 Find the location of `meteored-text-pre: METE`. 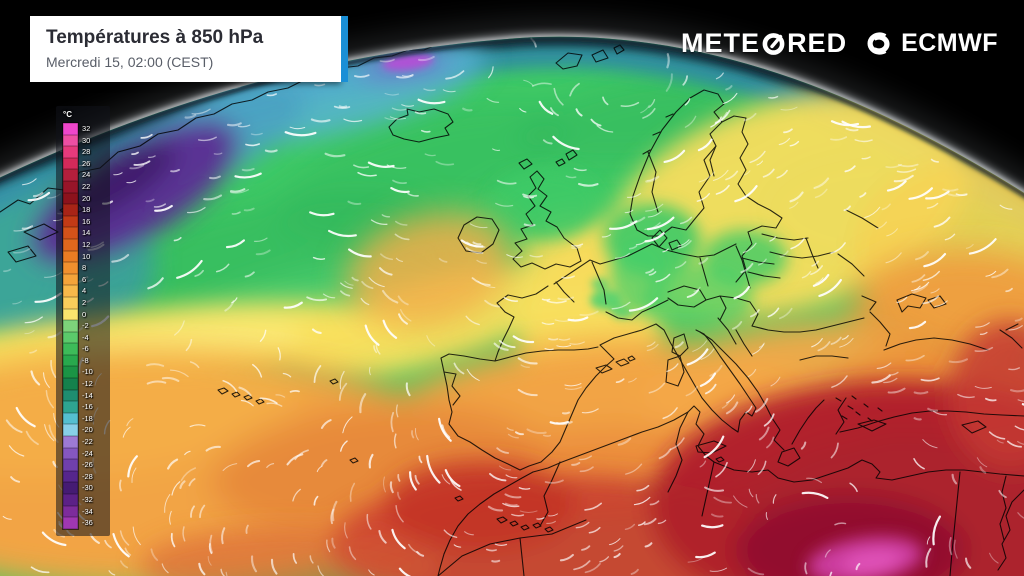

meteored-text-pre: METE is located at coordinates (721, 43).